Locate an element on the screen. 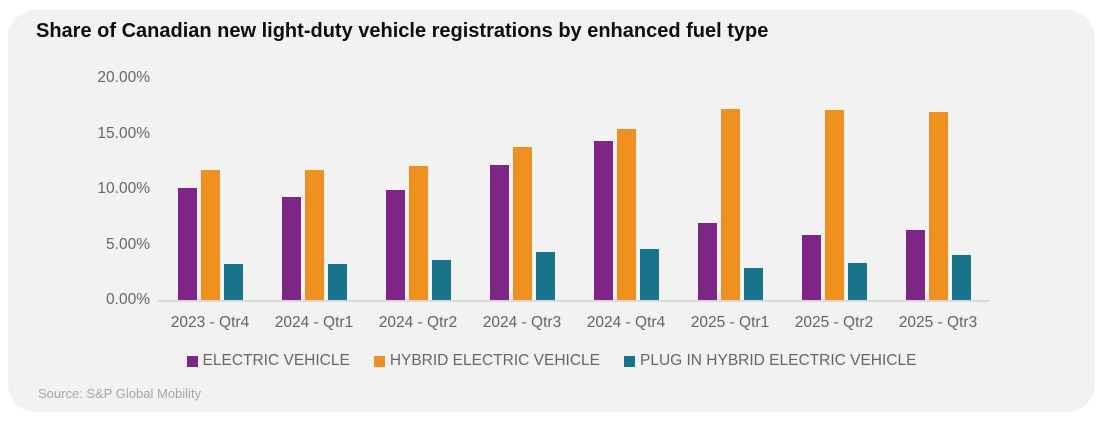  legend-item: HYBRID ELECTRIC VEHICLE is located at coordinates (486, 361).